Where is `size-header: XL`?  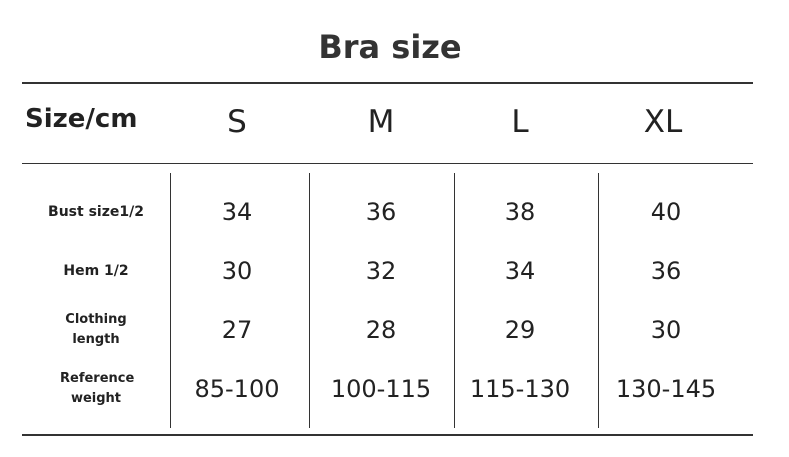 size-header: XL is located at coordinates (663, 122).